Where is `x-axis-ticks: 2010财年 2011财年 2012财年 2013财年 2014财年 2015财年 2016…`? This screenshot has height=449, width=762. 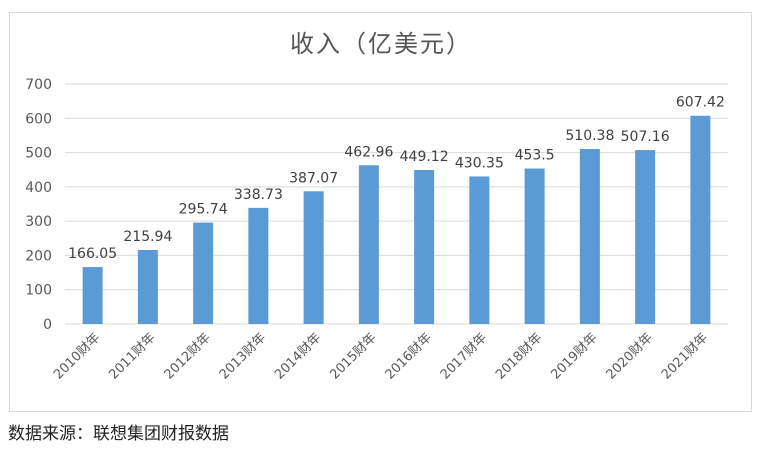
x-axis-ticks: 2010财年 2011财年 2012财年 2013财年 2014财年 2015财年 2016… is located at coordinates (381, 356).